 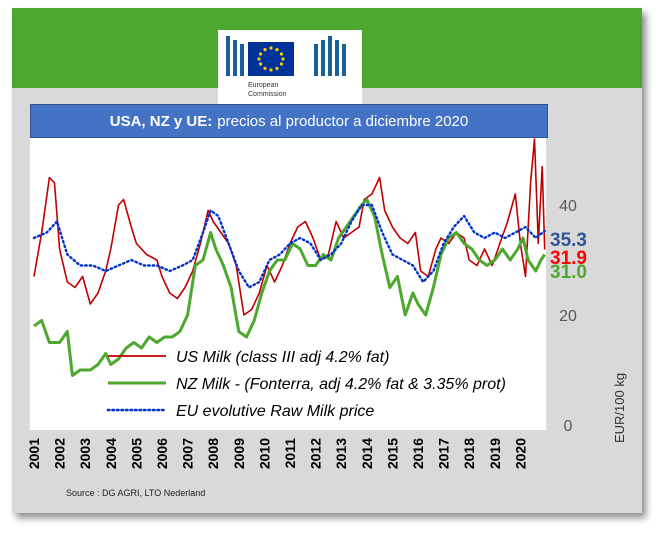 I want to click on end-value-label-1: 31.0, so click(x=568, y=272).